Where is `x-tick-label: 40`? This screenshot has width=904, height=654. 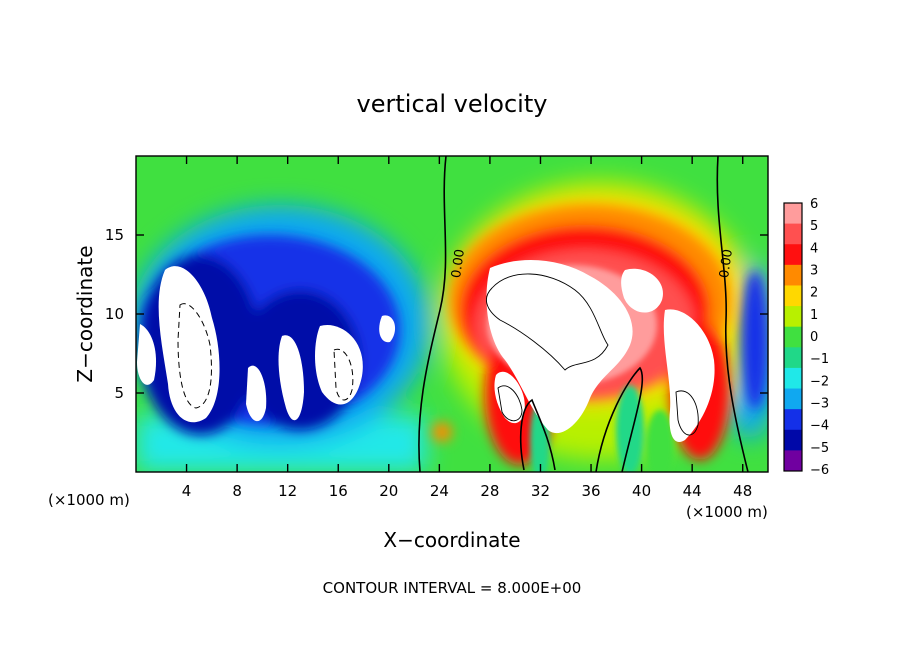 x-tick-label: 40 is located at coordinates (641, 491).